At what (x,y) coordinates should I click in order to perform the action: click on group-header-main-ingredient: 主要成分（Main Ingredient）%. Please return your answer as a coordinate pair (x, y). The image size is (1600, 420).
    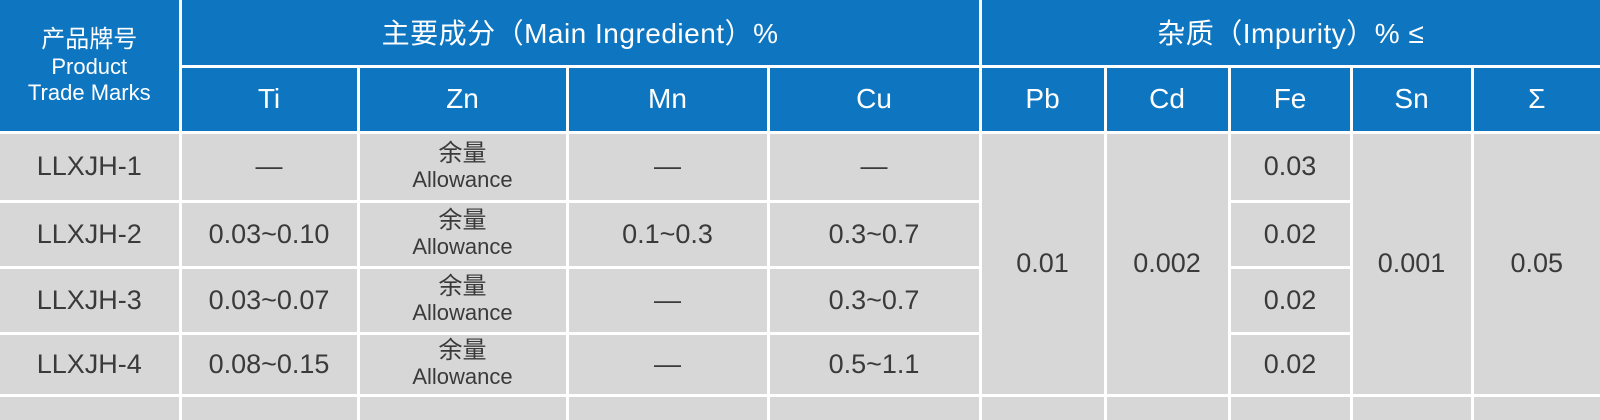
    Looking at the image, I should click on (580, 34).